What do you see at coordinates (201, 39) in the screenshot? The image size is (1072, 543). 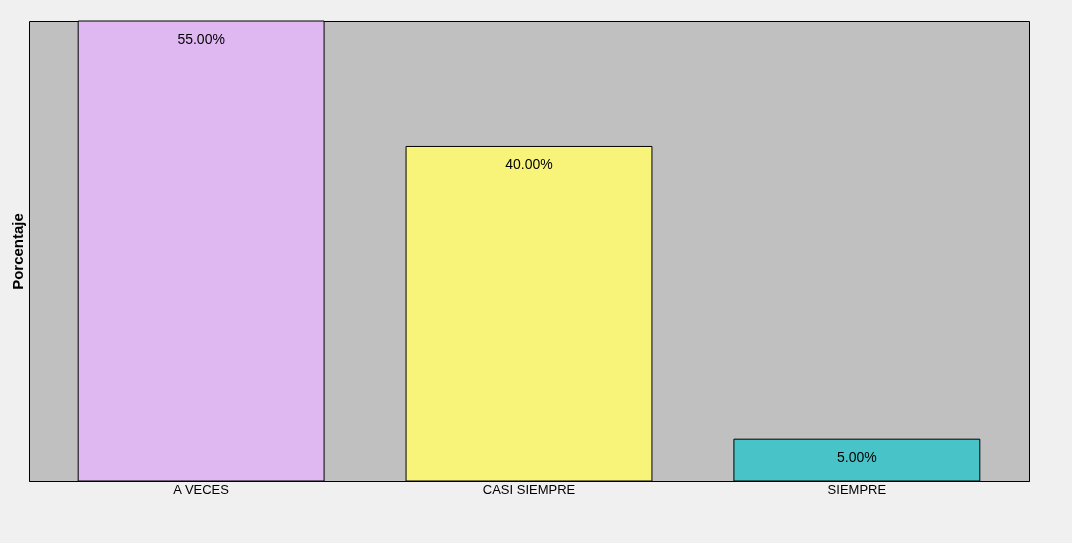 I see `data-label: 55.00%` at bounding box center [201, 39].